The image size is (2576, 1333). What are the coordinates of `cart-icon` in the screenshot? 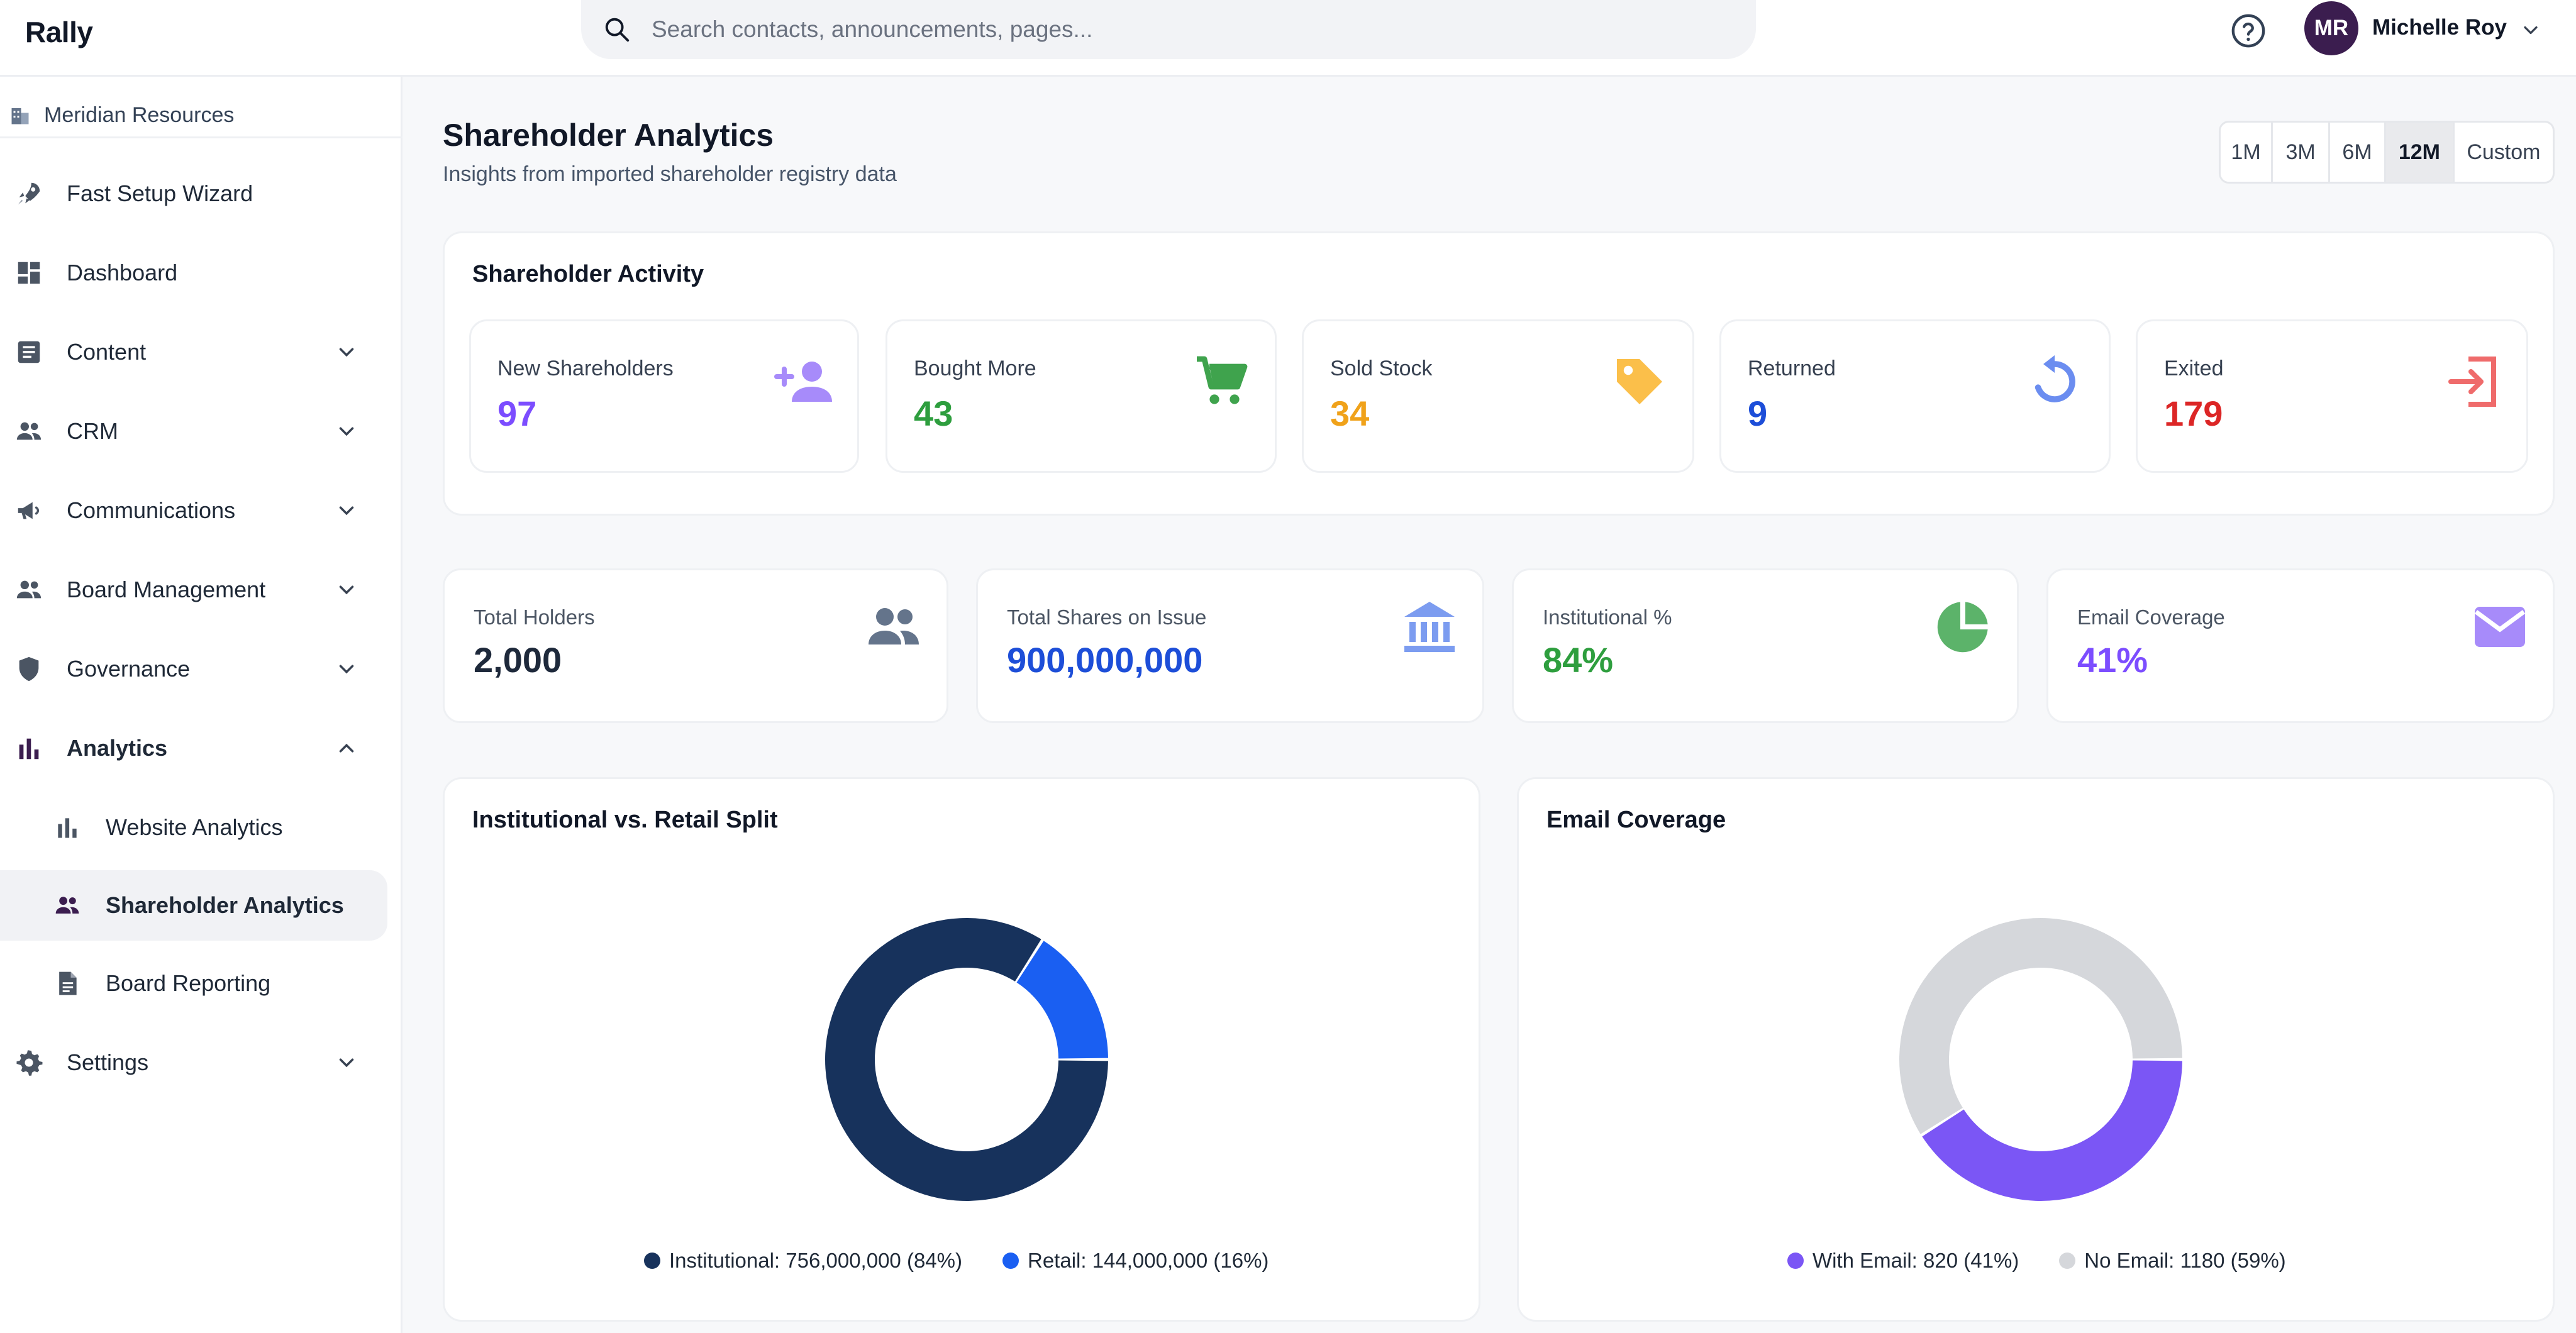 It's located at (1222, 380).